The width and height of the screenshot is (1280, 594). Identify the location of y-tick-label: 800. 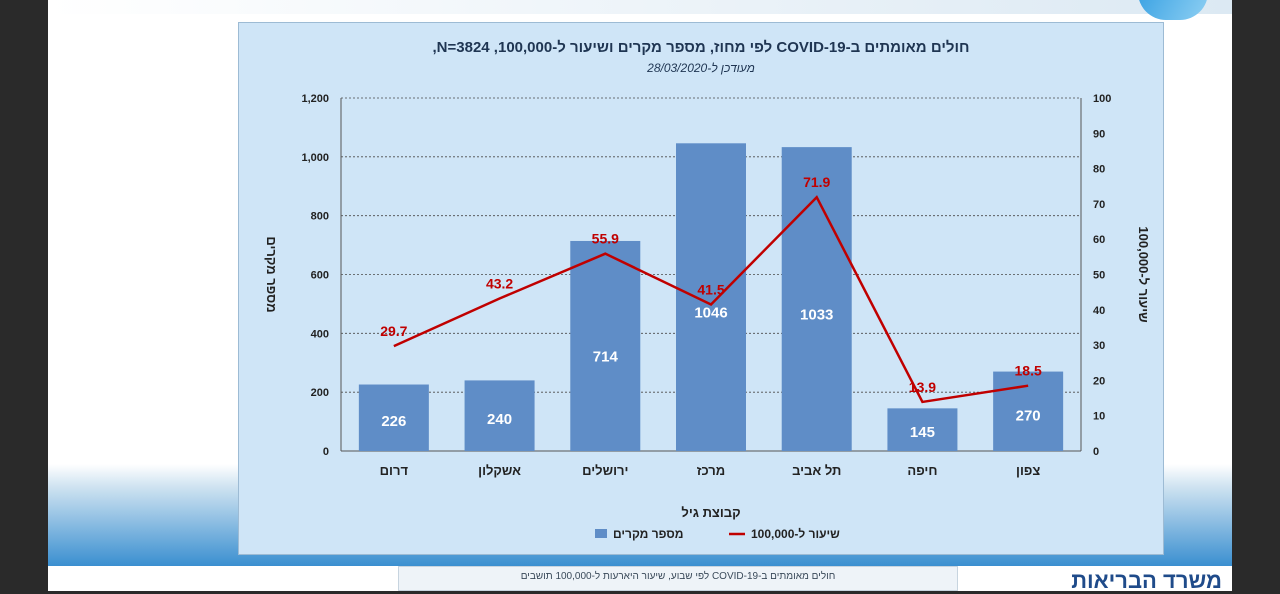
(320, 217).